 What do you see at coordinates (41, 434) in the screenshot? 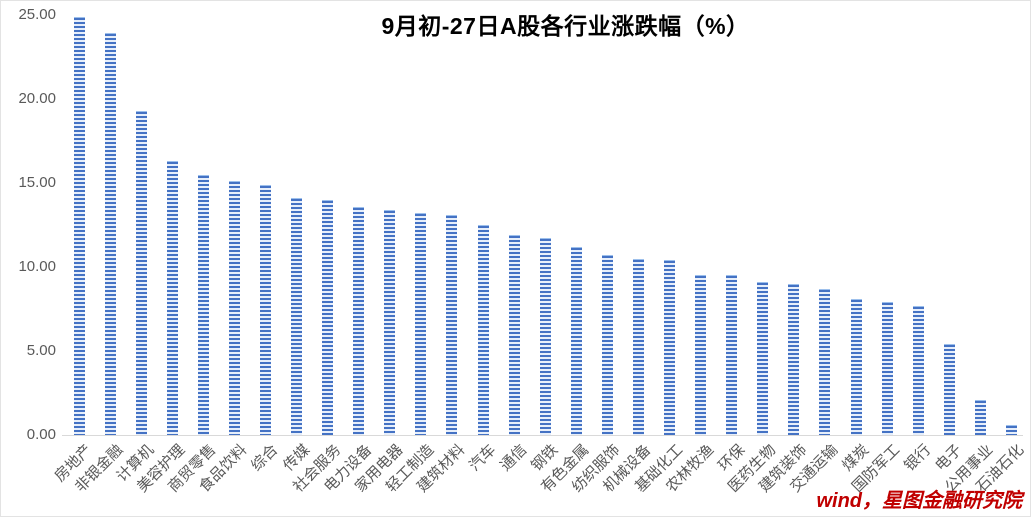
I see `y-axis-tick-label: 0.00` at bounding box center [41, 434].